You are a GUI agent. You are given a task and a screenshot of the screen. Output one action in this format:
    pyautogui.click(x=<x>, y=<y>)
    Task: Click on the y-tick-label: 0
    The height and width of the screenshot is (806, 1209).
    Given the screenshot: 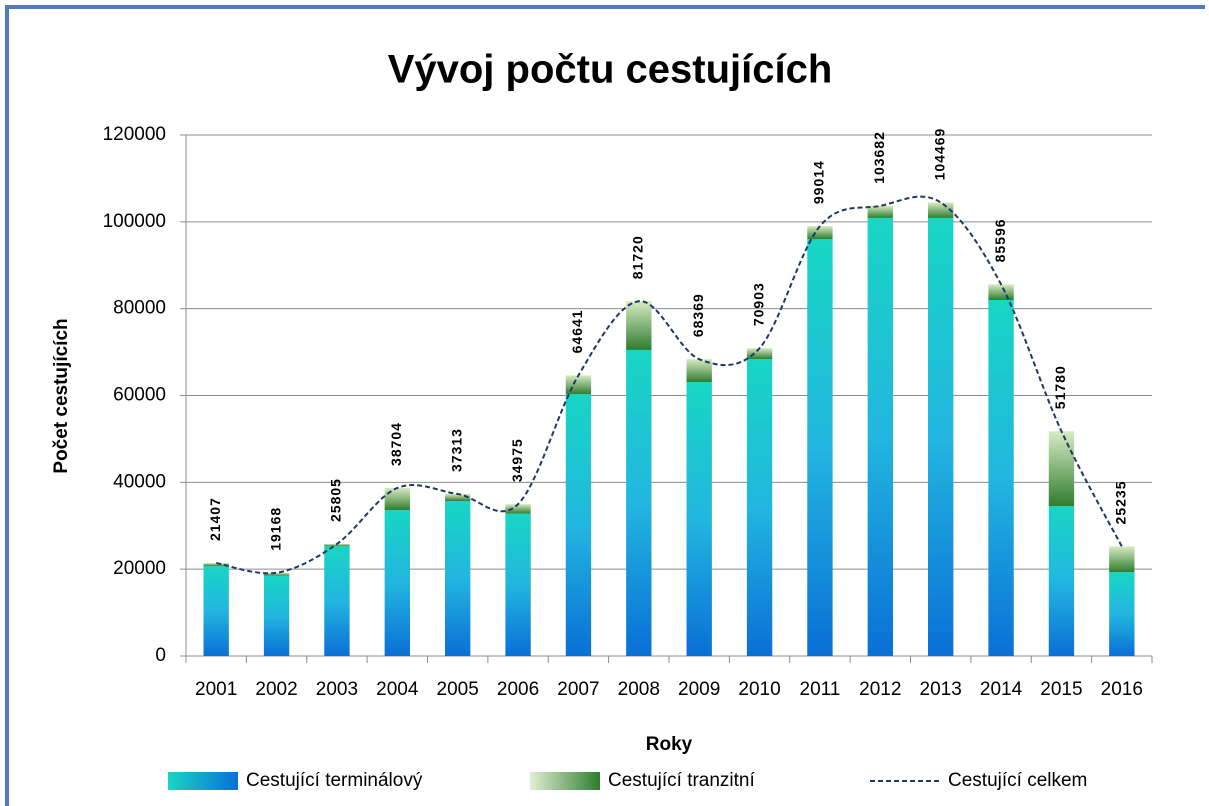 What is the action you would take?
    pyautogui.click(x=160, y=655)
    